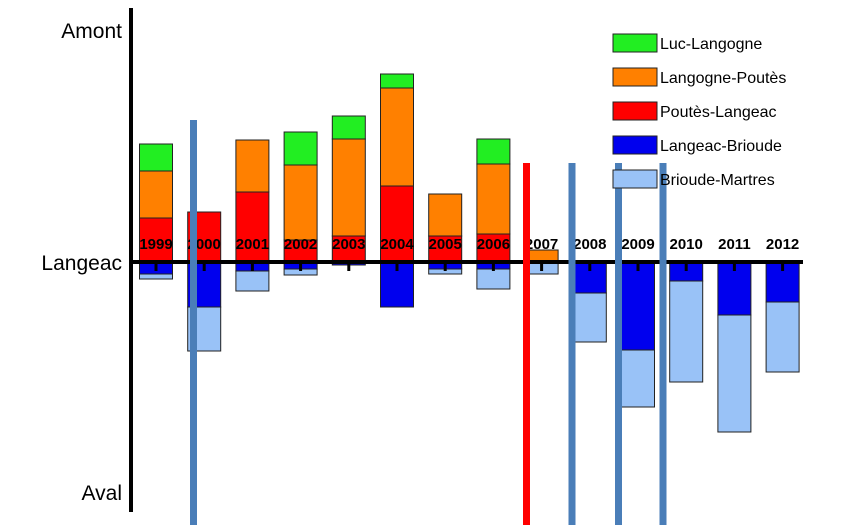  What do you see at coordinates (397, 224) in the screenshot?
I see `bar-pout-s-langeac-2004` at bounding box center [397, 224].